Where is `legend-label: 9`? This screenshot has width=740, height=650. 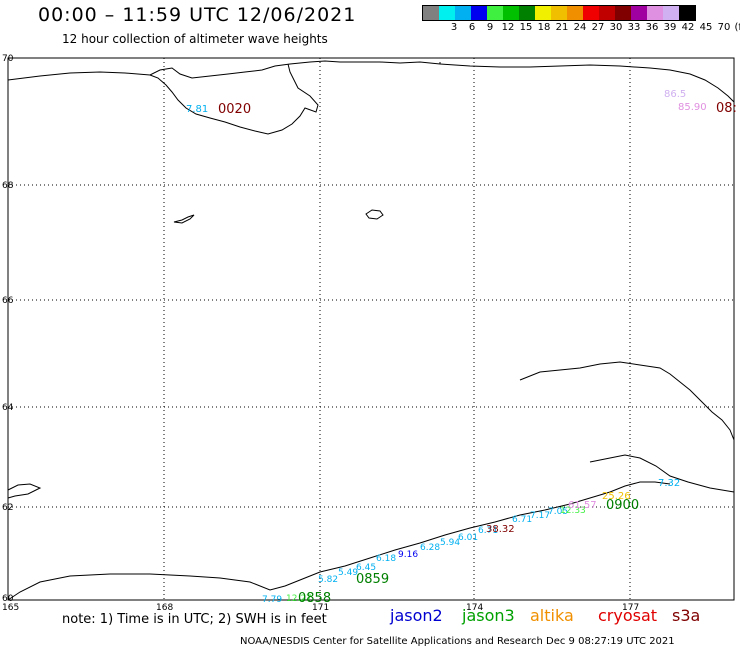 legend-label: 9 is located at coordinates (490, 27).